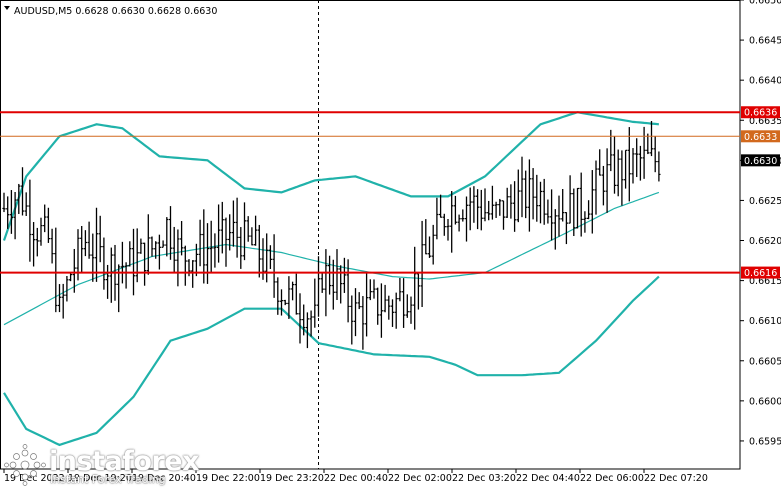 Image resolution: width=781 pixels, height=493 pixels. Describe the element at coordinates (612, 478) in the screenshot. I see `x-tick-label: 22 Dec 06:00` at that location.